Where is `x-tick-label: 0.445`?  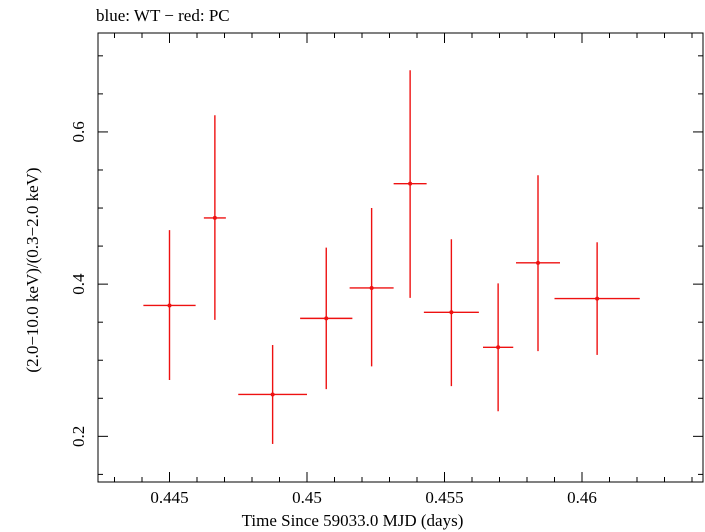
x-tick-label: 0.445 is located at coordinates (169, 497).